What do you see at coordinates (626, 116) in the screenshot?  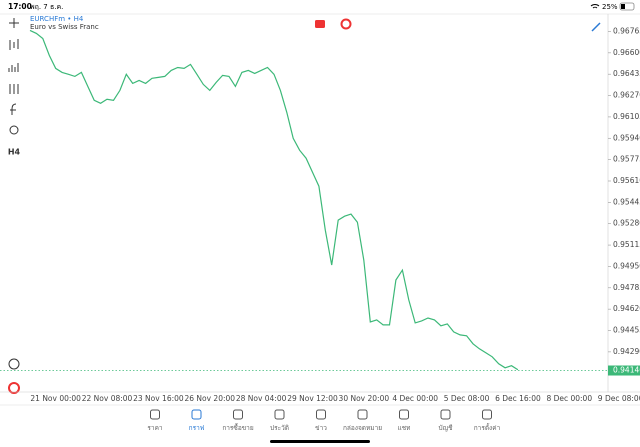 I see `y-tick-label: 0.96105` at bounding box center [626, 116].